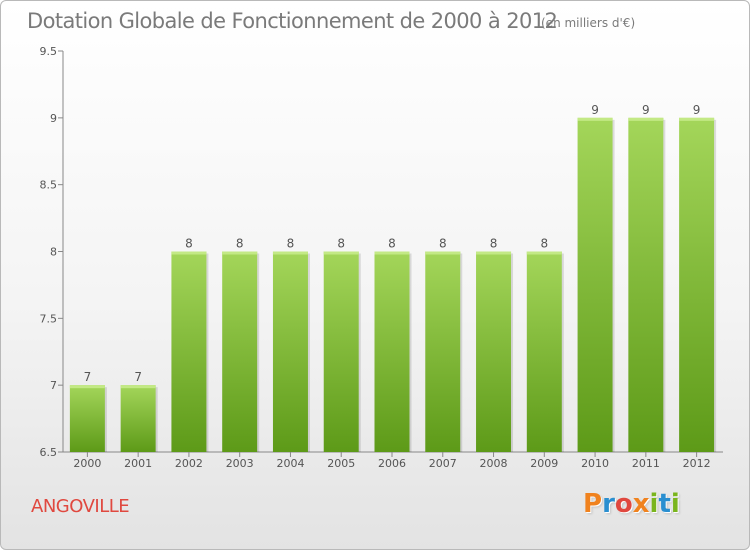 The width and height of the screenshot is (750, 550). I want to click on logo-letter: x, so click(641, 504).